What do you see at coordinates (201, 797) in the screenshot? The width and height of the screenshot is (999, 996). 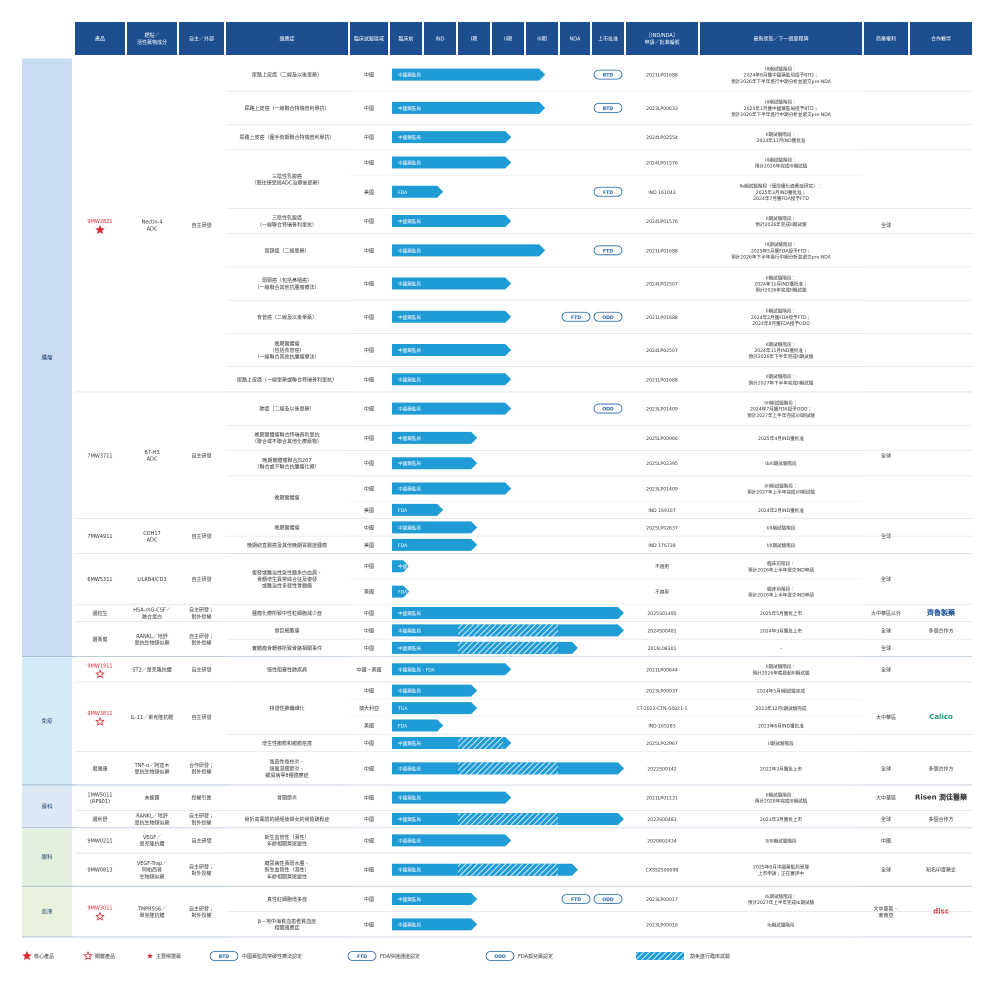 I see `source: 授權引進` at bounding box center [201, 797].